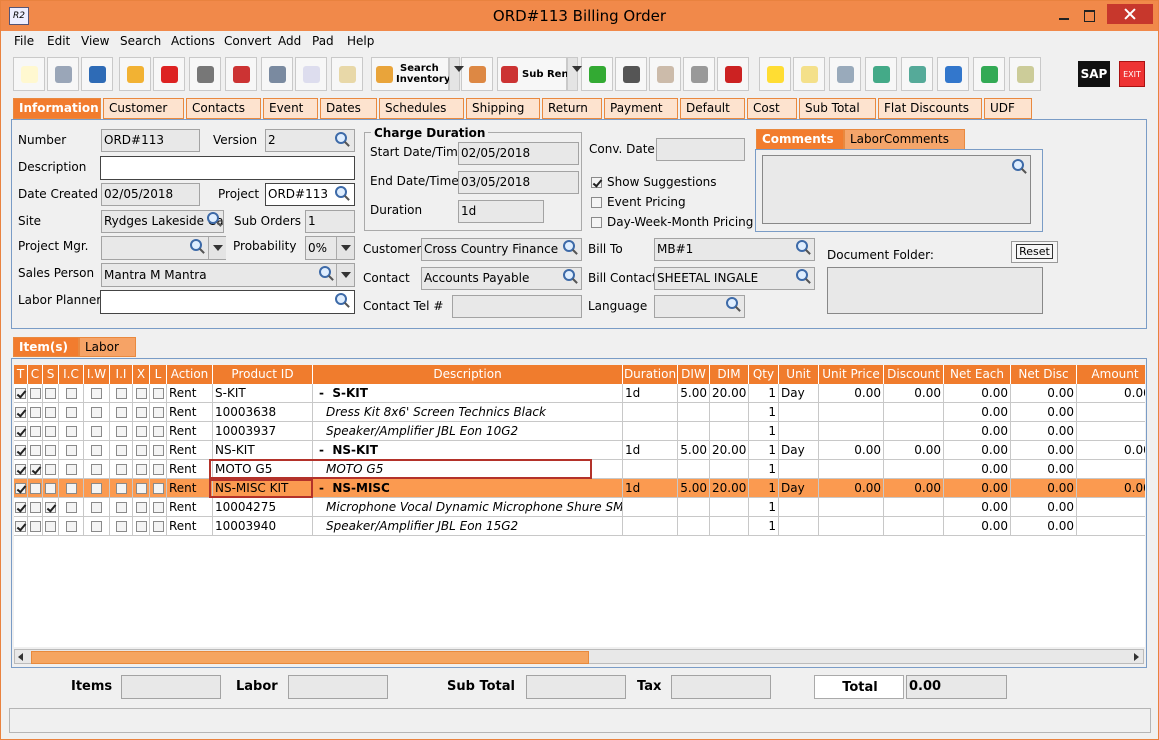 The width and height of the screenshot is (1159, 740). Describe the element at coordinates (227, 302) in the screenshot. I see `labor-planner-field` at that location.